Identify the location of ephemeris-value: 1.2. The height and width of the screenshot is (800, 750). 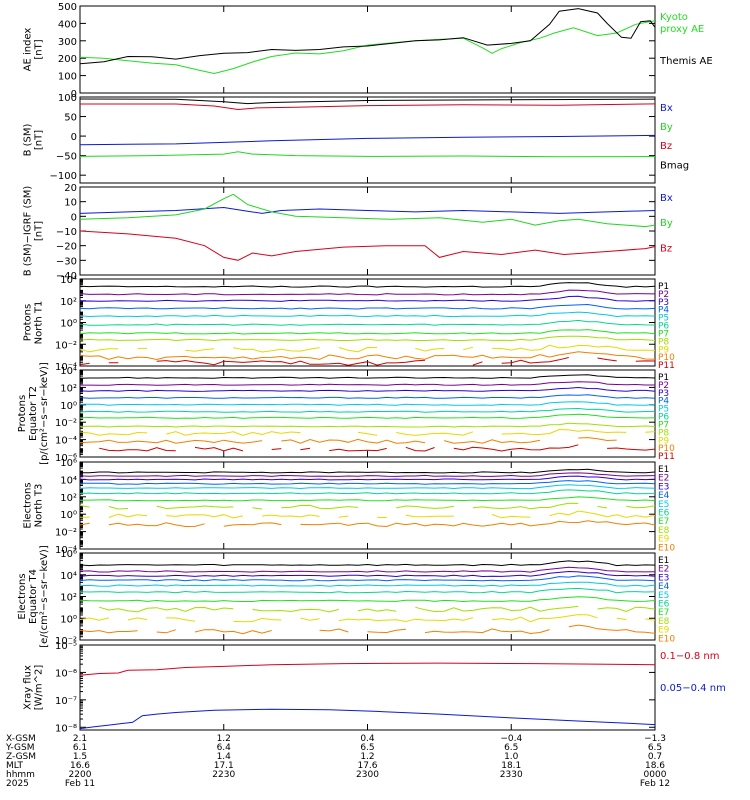
(224, 739).